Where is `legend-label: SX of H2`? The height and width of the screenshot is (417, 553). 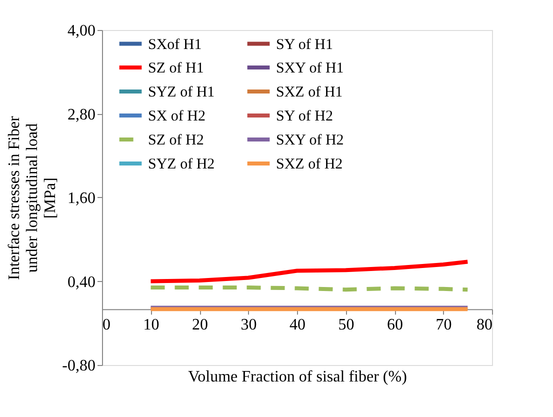
legend-label: SX of H2 is located at coordinates (177, 116).